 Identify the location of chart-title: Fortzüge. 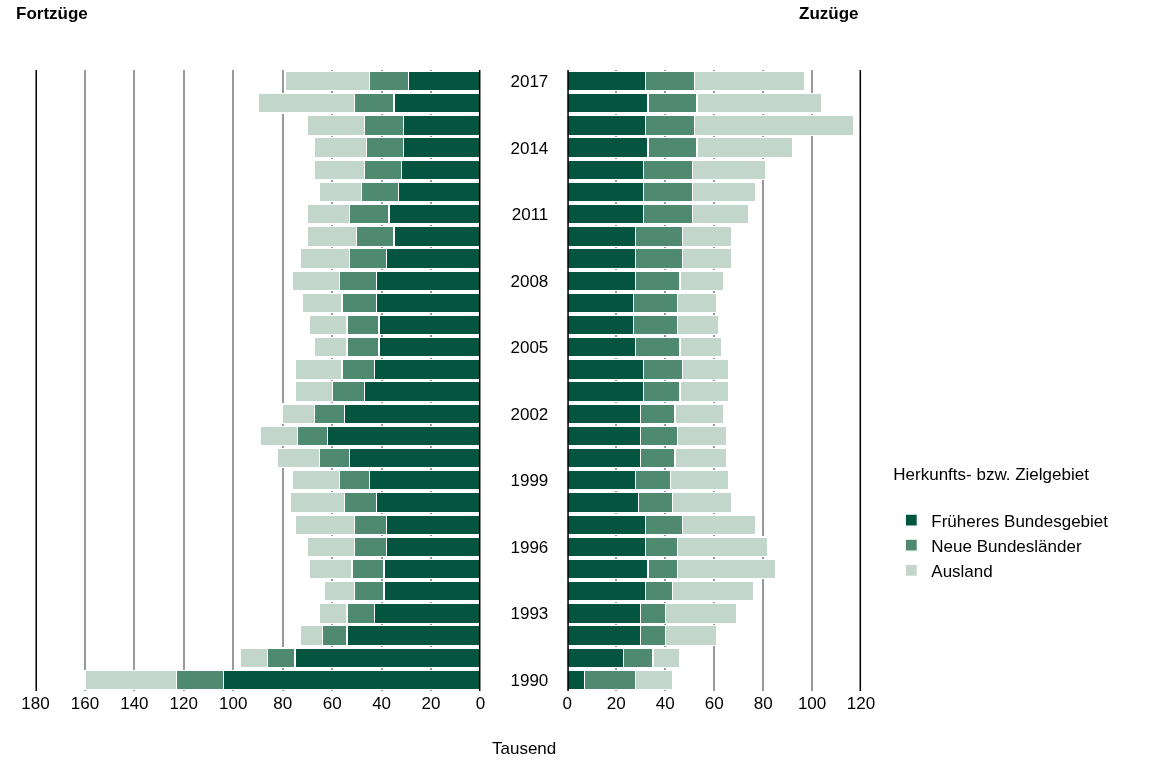
(52, 13).